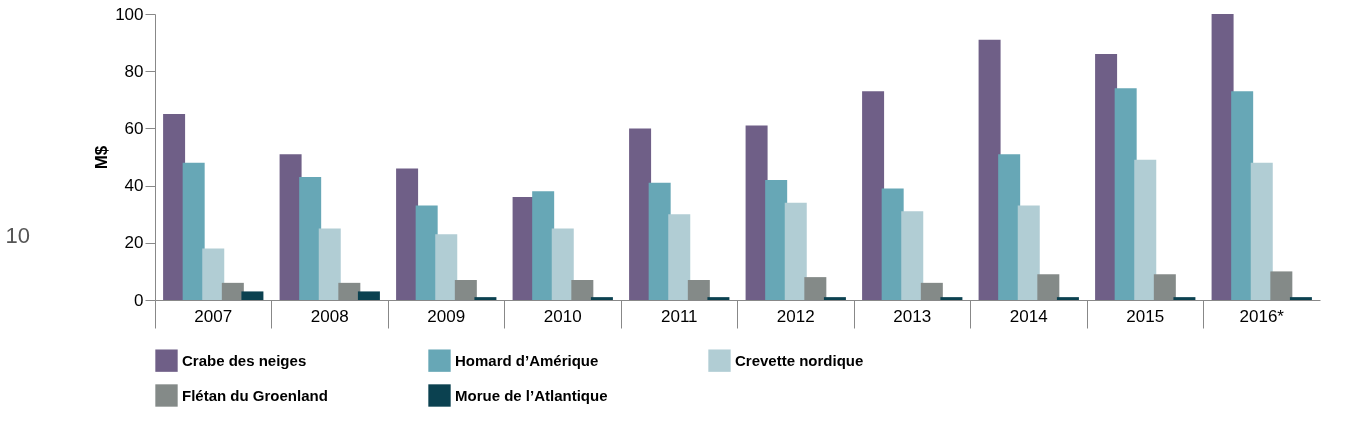  What do you see at coordinates (562, 316) in the screenshot?
I see `x-tick-label: 2010` at bounding box center [562, 316].